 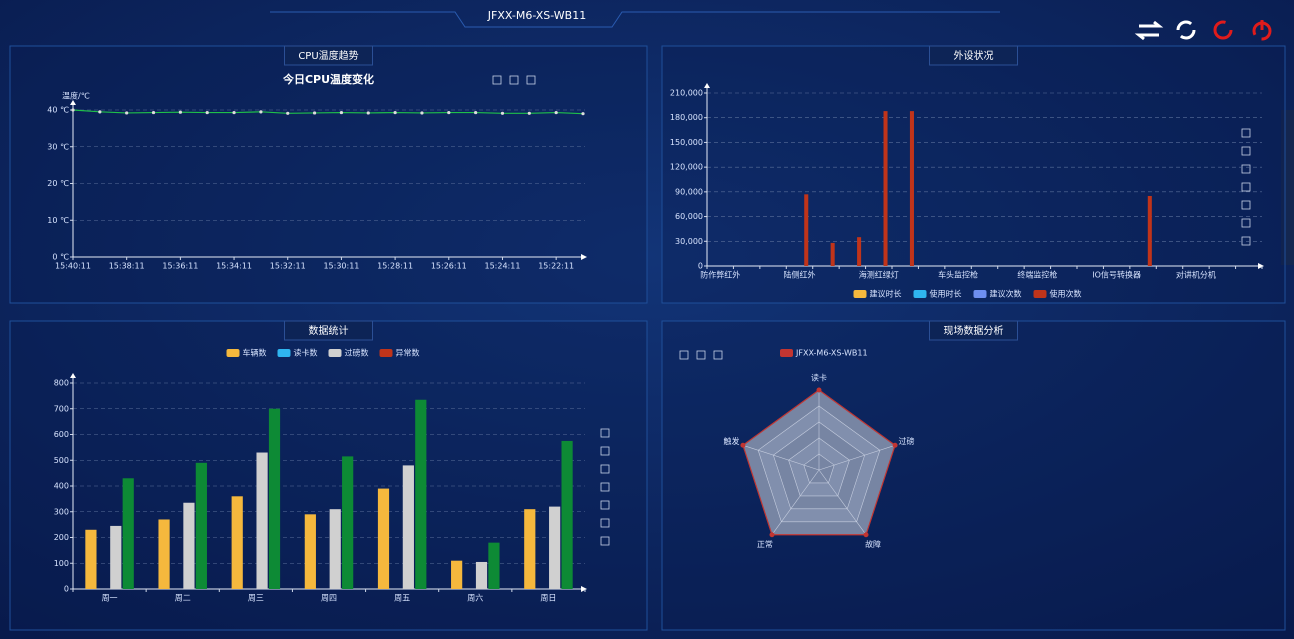 I want to click on header-title: JFXX-M6-XS-WB11, so click(x=536, y=15).